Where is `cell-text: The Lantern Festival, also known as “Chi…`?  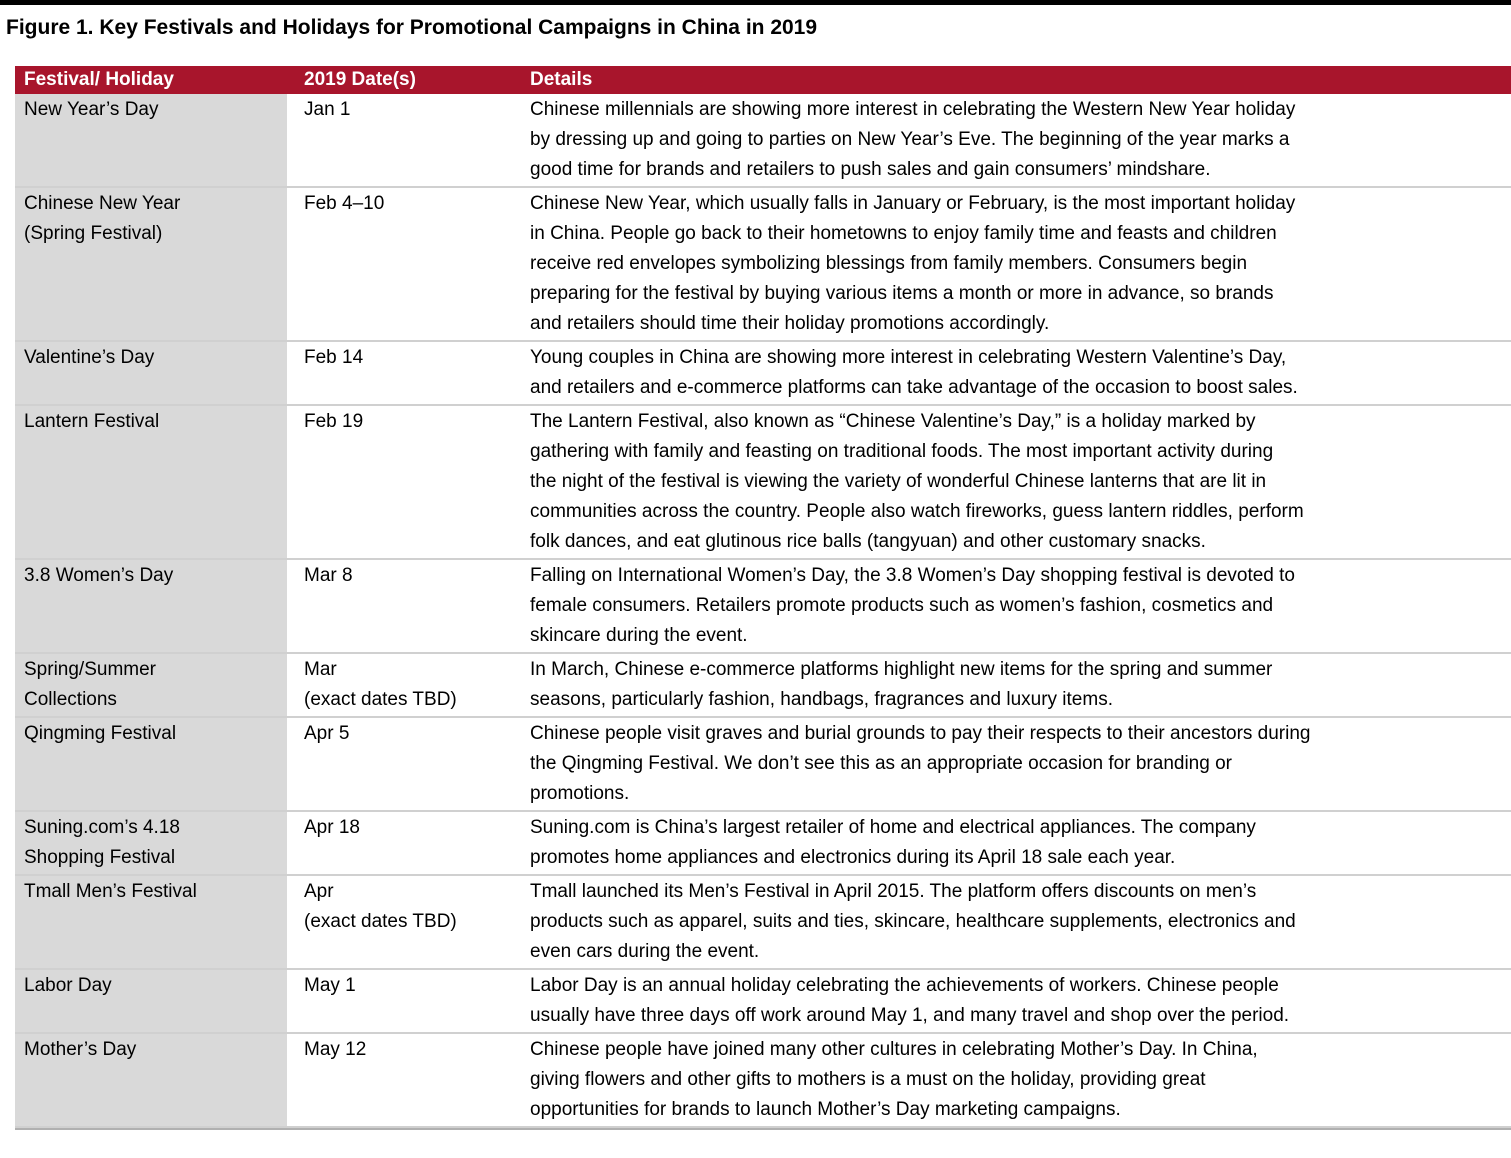 cell-text: The Lantern Festival, also known as “Chi… is located at coordinates (893, 421).